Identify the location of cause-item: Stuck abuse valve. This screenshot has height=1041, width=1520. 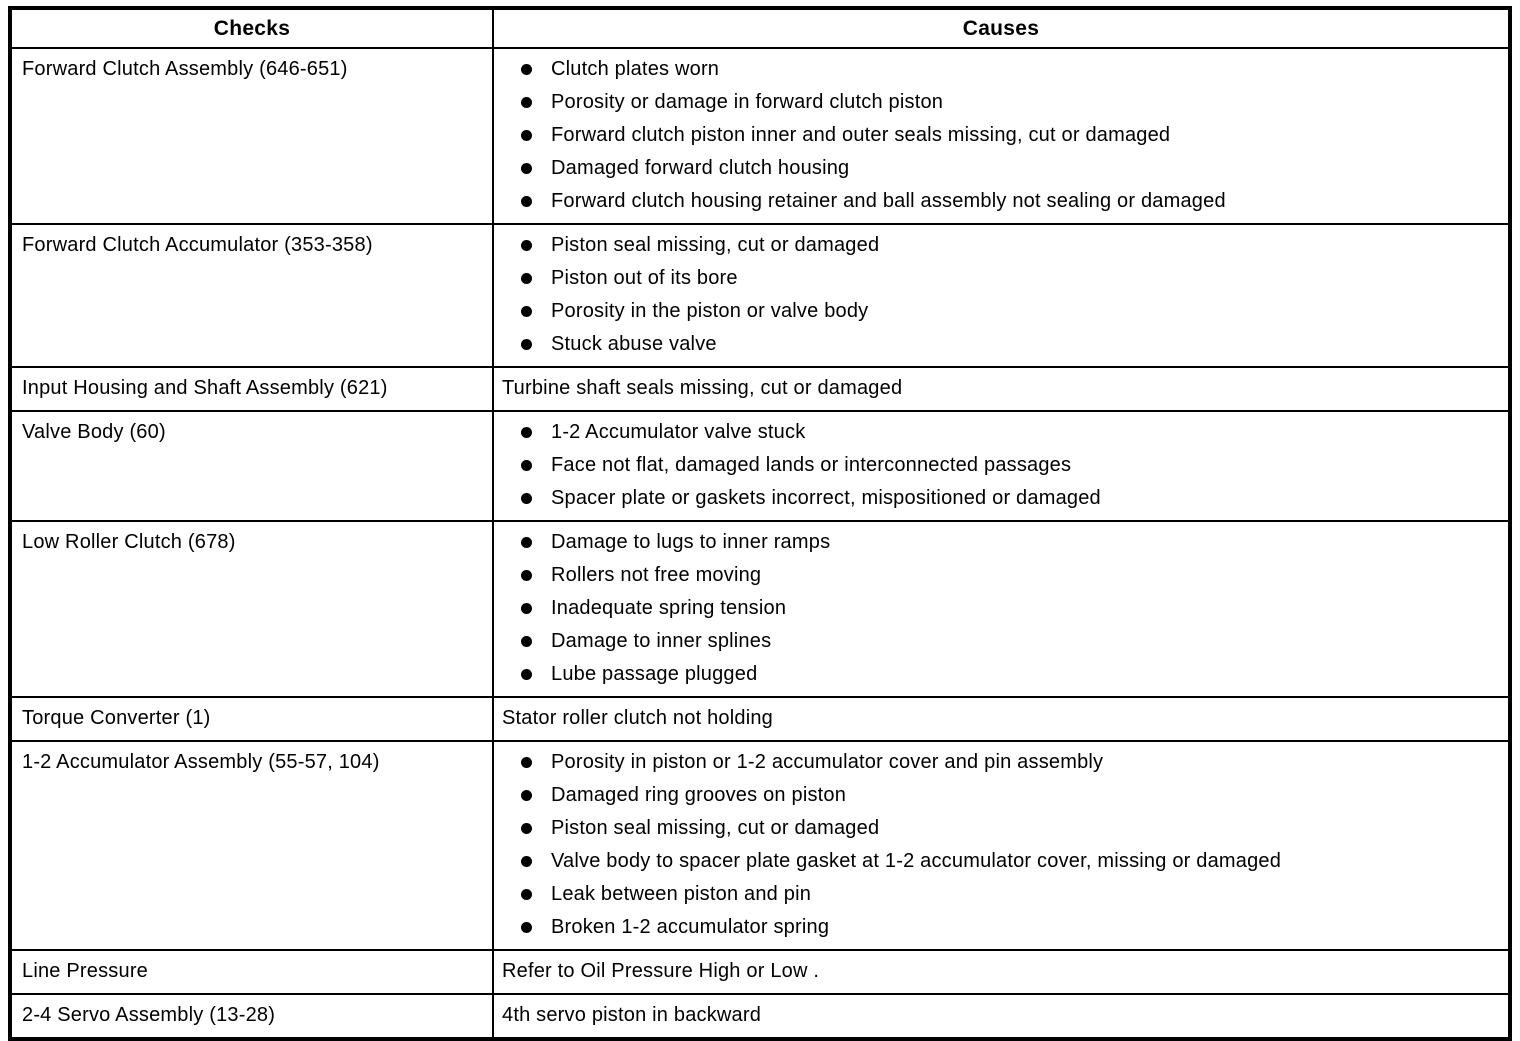
(1001, 344).